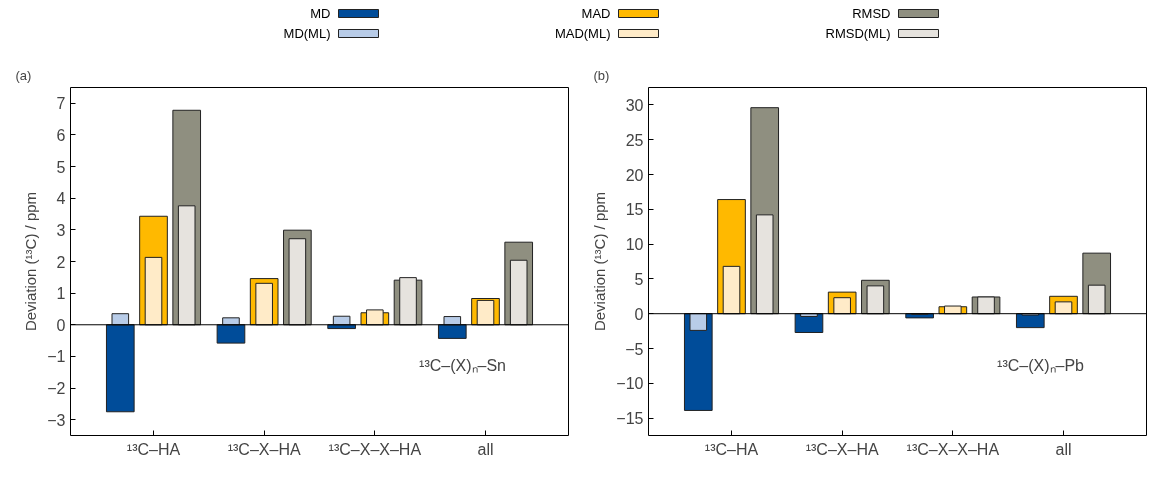  I want to click on y-tick-label: −10, so click(630, 384).